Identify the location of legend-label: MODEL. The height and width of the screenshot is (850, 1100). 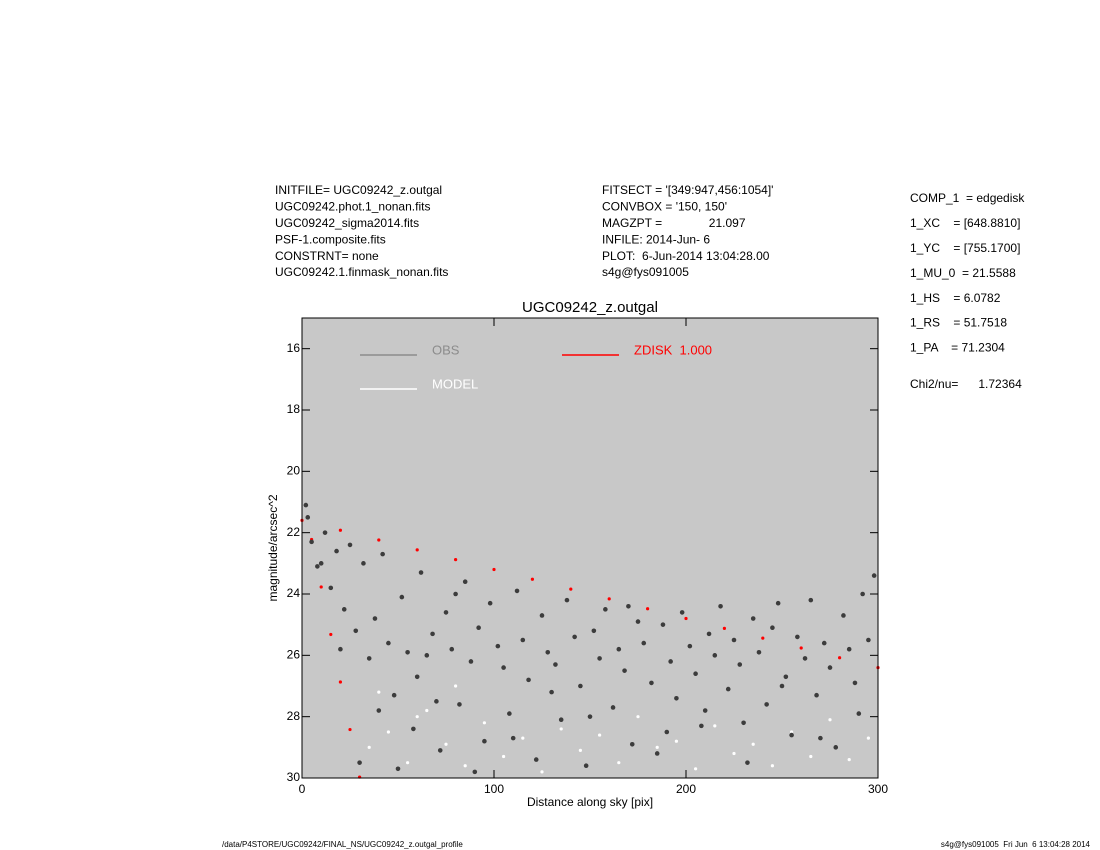
(455, 383).